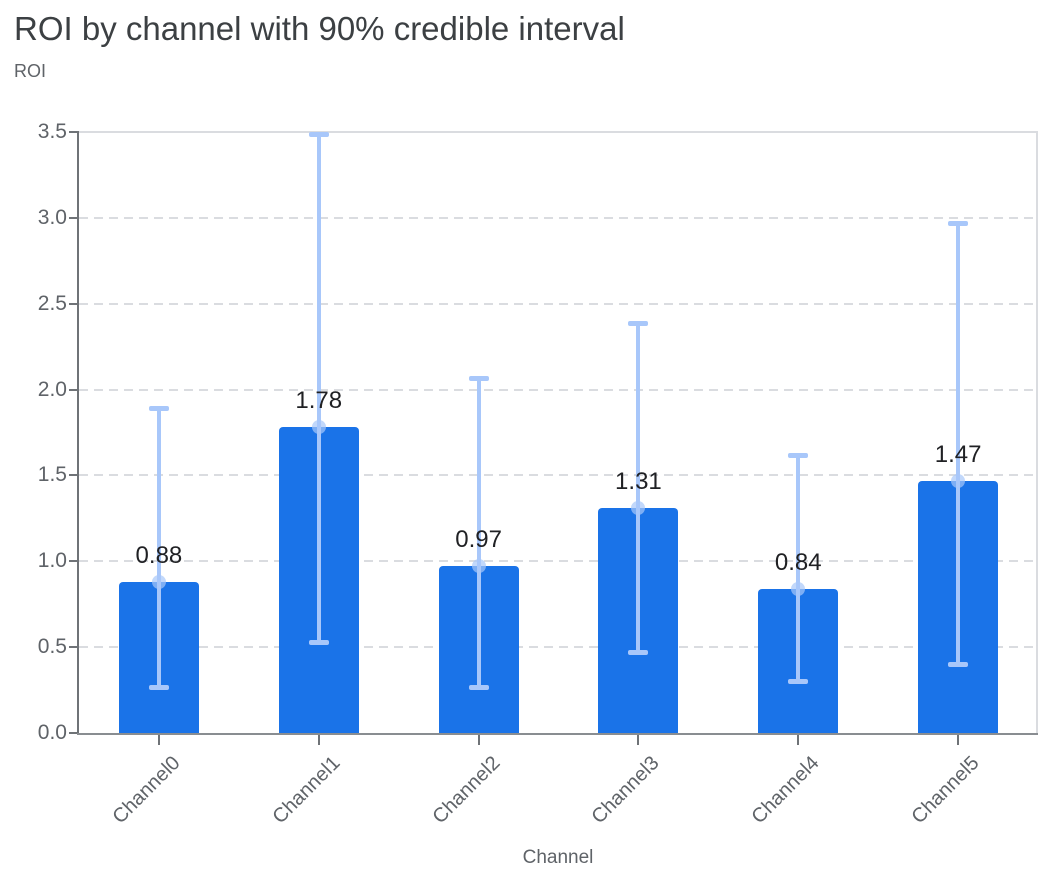  I want to click on value-label: 0.88, so click(159, 555).